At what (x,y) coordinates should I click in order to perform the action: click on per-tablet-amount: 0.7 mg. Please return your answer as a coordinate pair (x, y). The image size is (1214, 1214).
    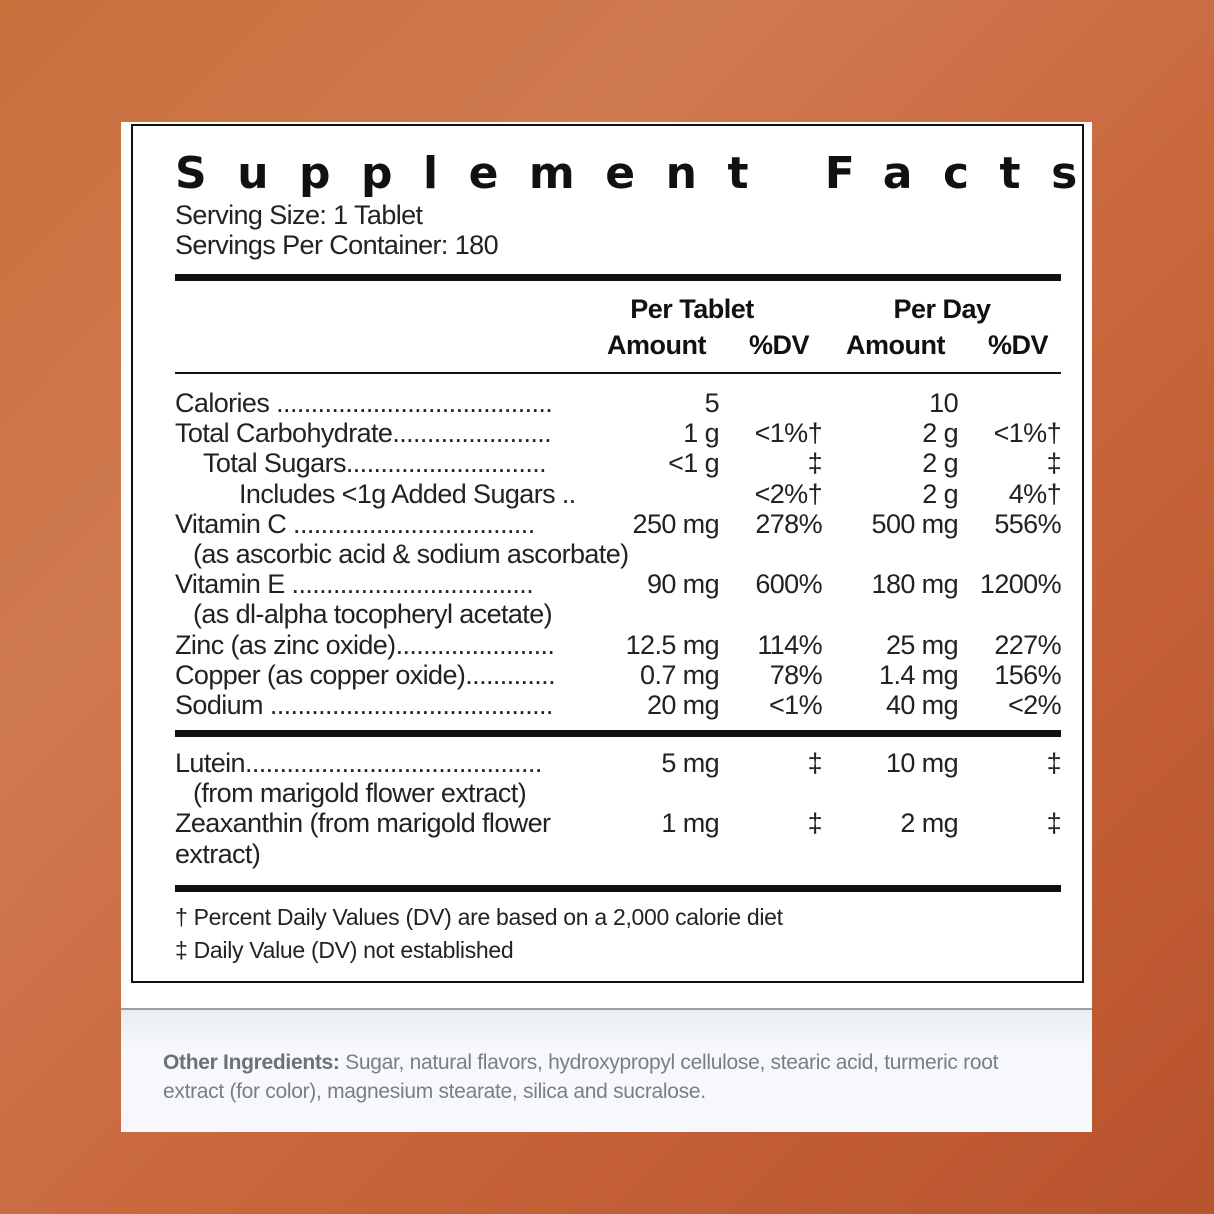
    Looking at the image, I should click on (680, 674).